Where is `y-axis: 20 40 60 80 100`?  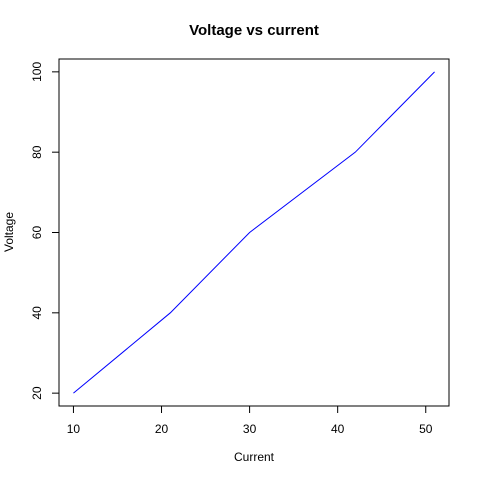 y-axis: 20 40 60 80 100 is located at coordinates (44, 231).